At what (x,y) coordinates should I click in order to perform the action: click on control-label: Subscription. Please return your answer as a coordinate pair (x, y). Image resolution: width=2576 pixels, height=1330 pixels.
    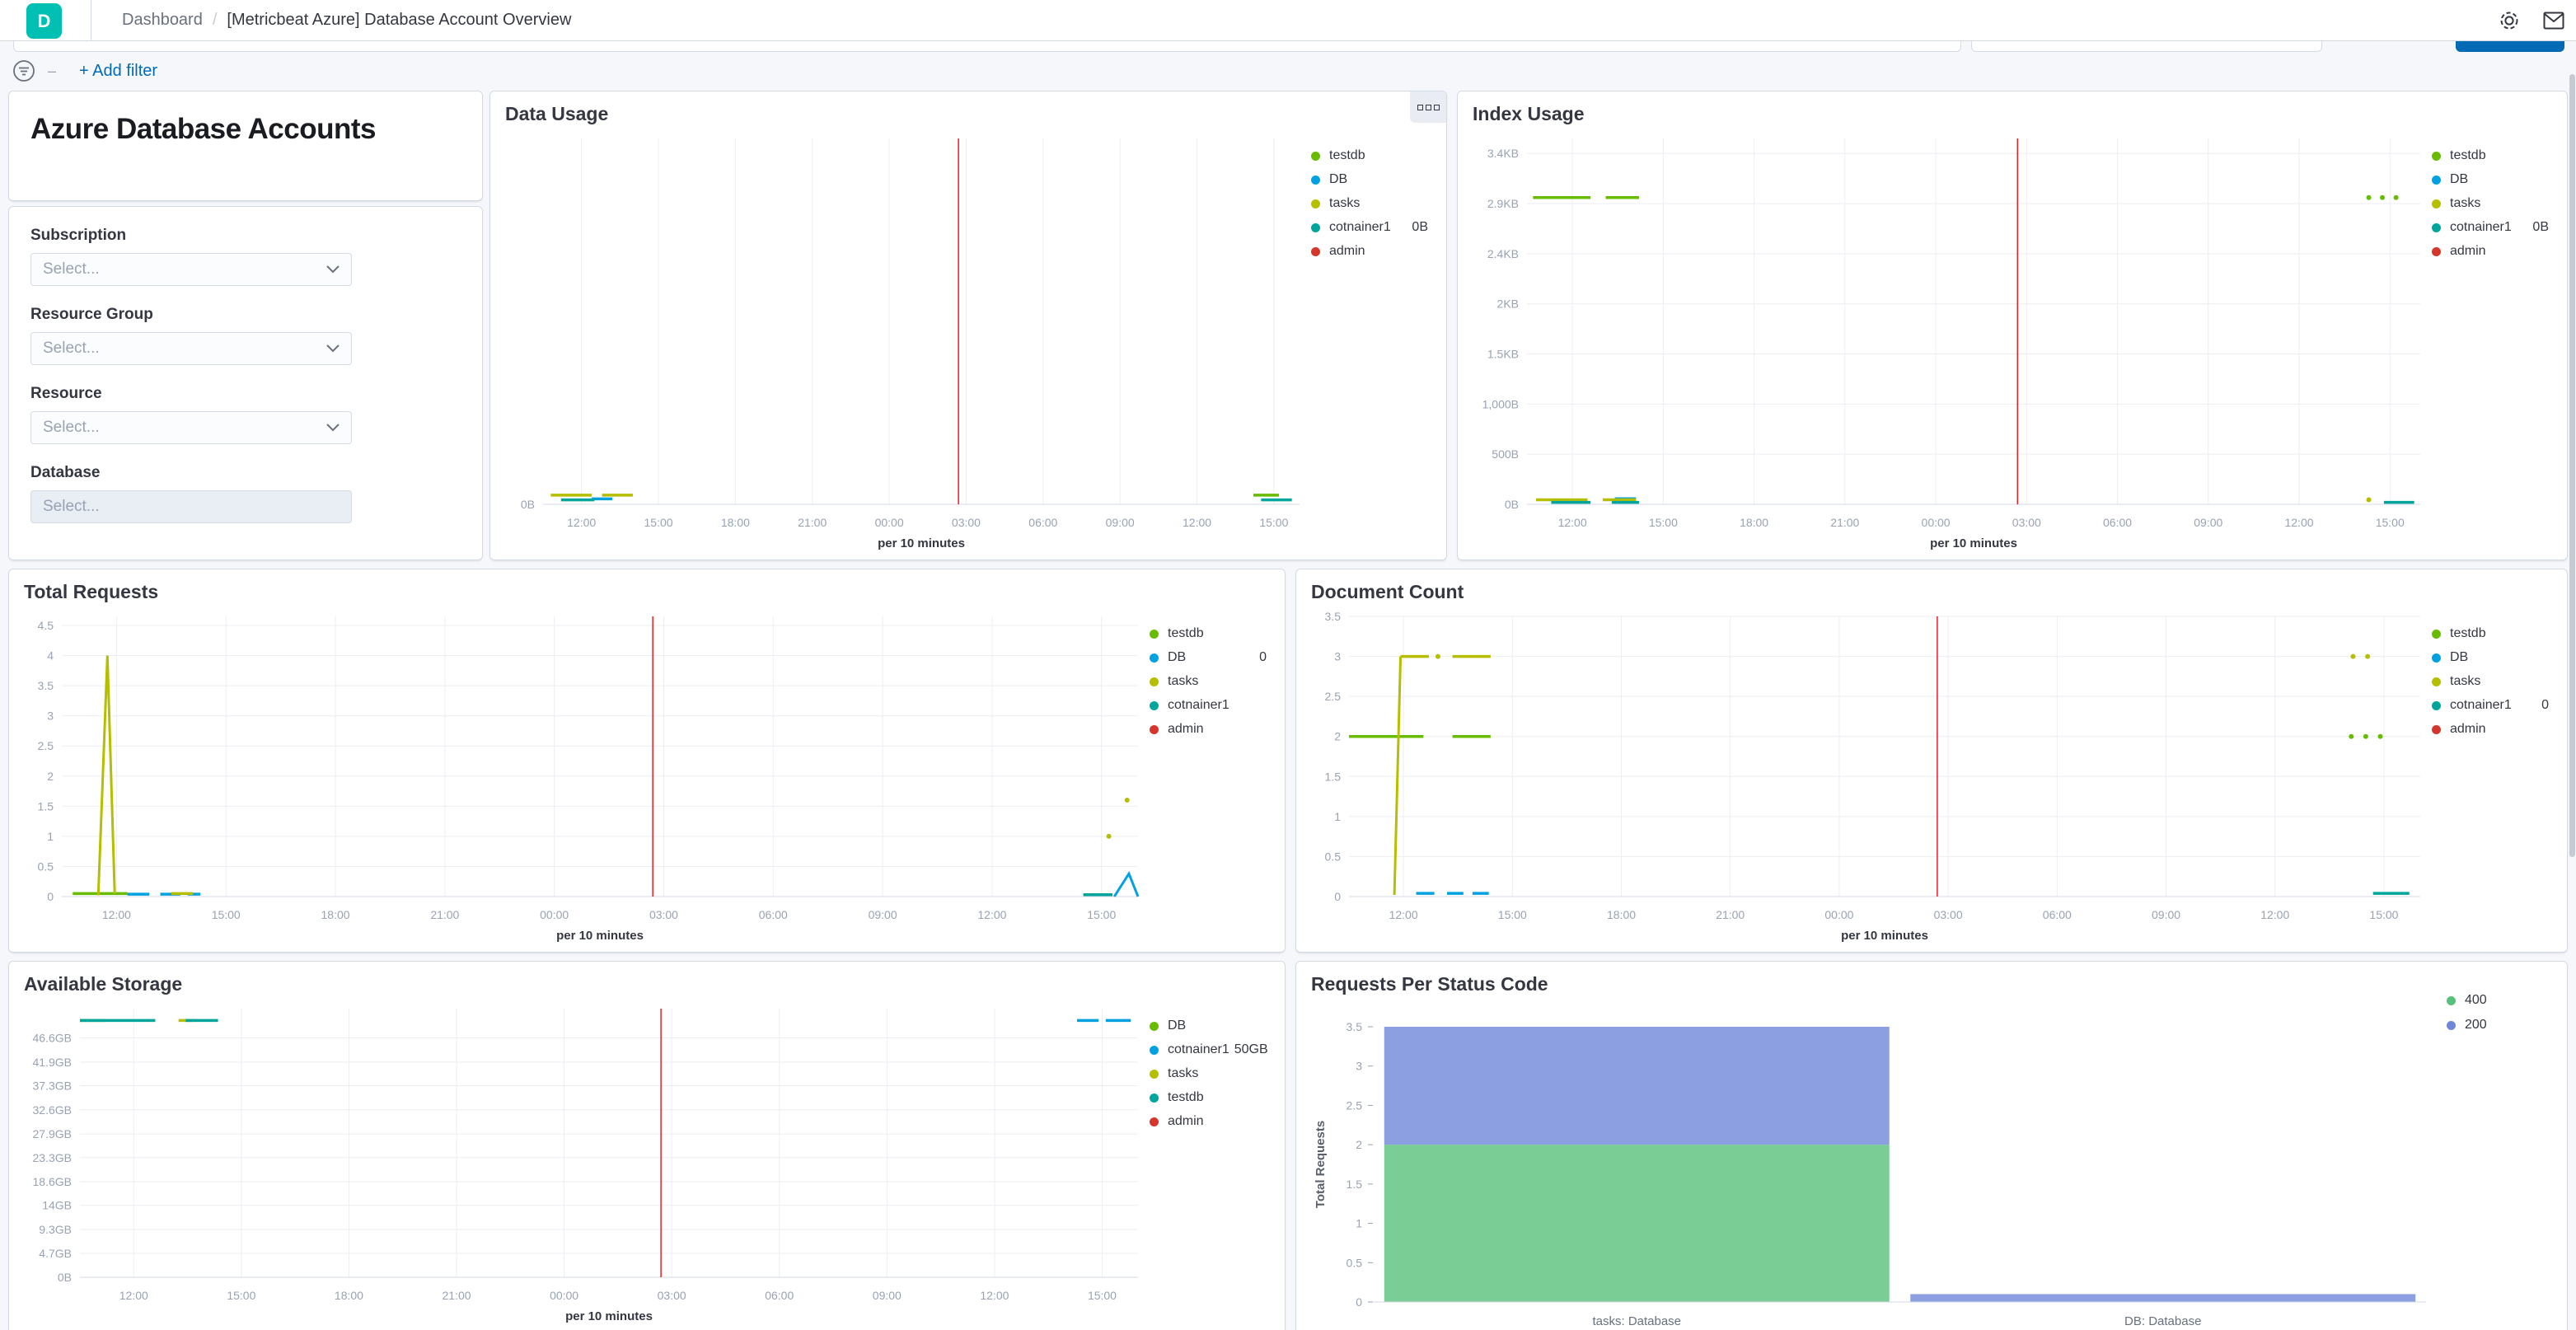
    Looking at the image, I should click on (78, 235).